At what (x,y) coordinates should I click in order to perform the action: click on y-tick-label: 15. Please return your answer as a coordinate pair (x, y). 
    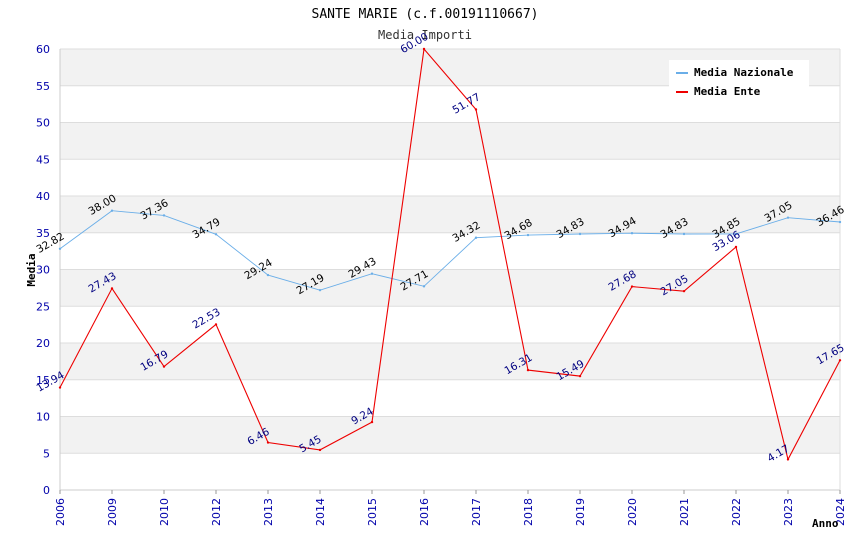
    Looking at the image, I should click on (43, 380).